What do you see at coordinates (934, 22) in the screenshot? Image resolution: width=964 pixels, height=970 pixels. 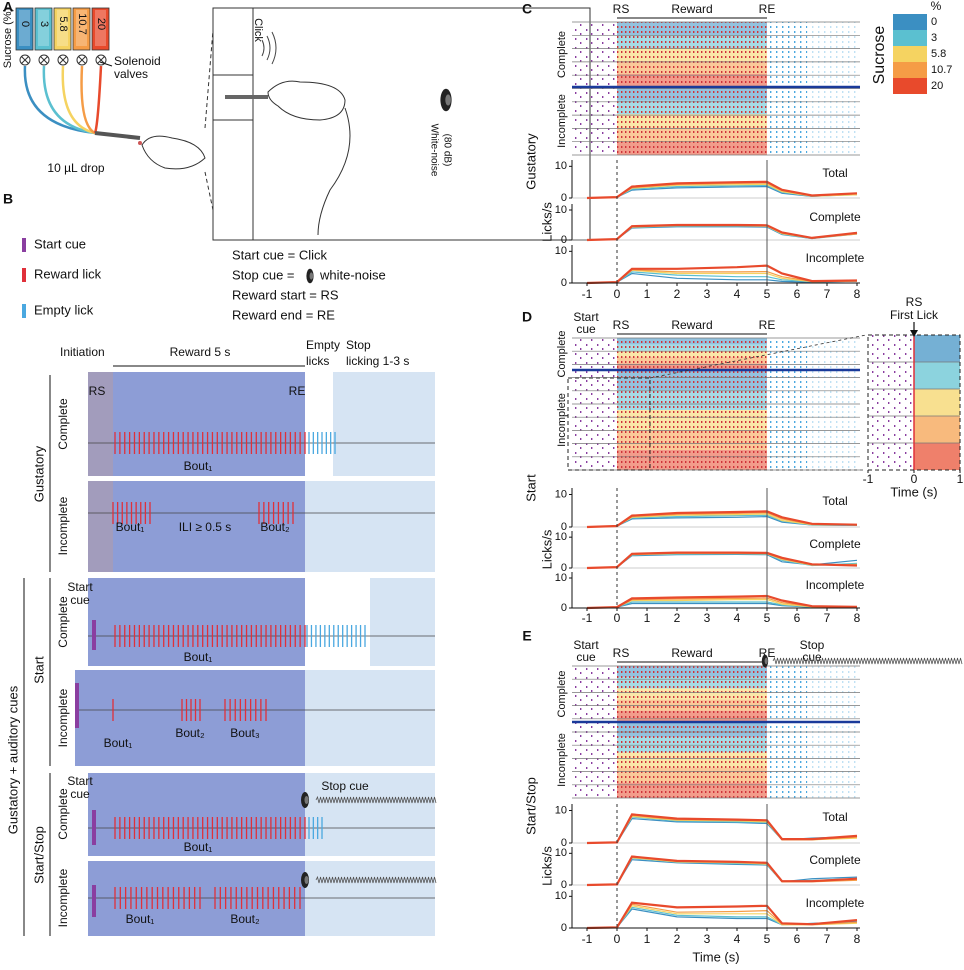 I see `legend-label: 0` at bounding box center [934, 22].